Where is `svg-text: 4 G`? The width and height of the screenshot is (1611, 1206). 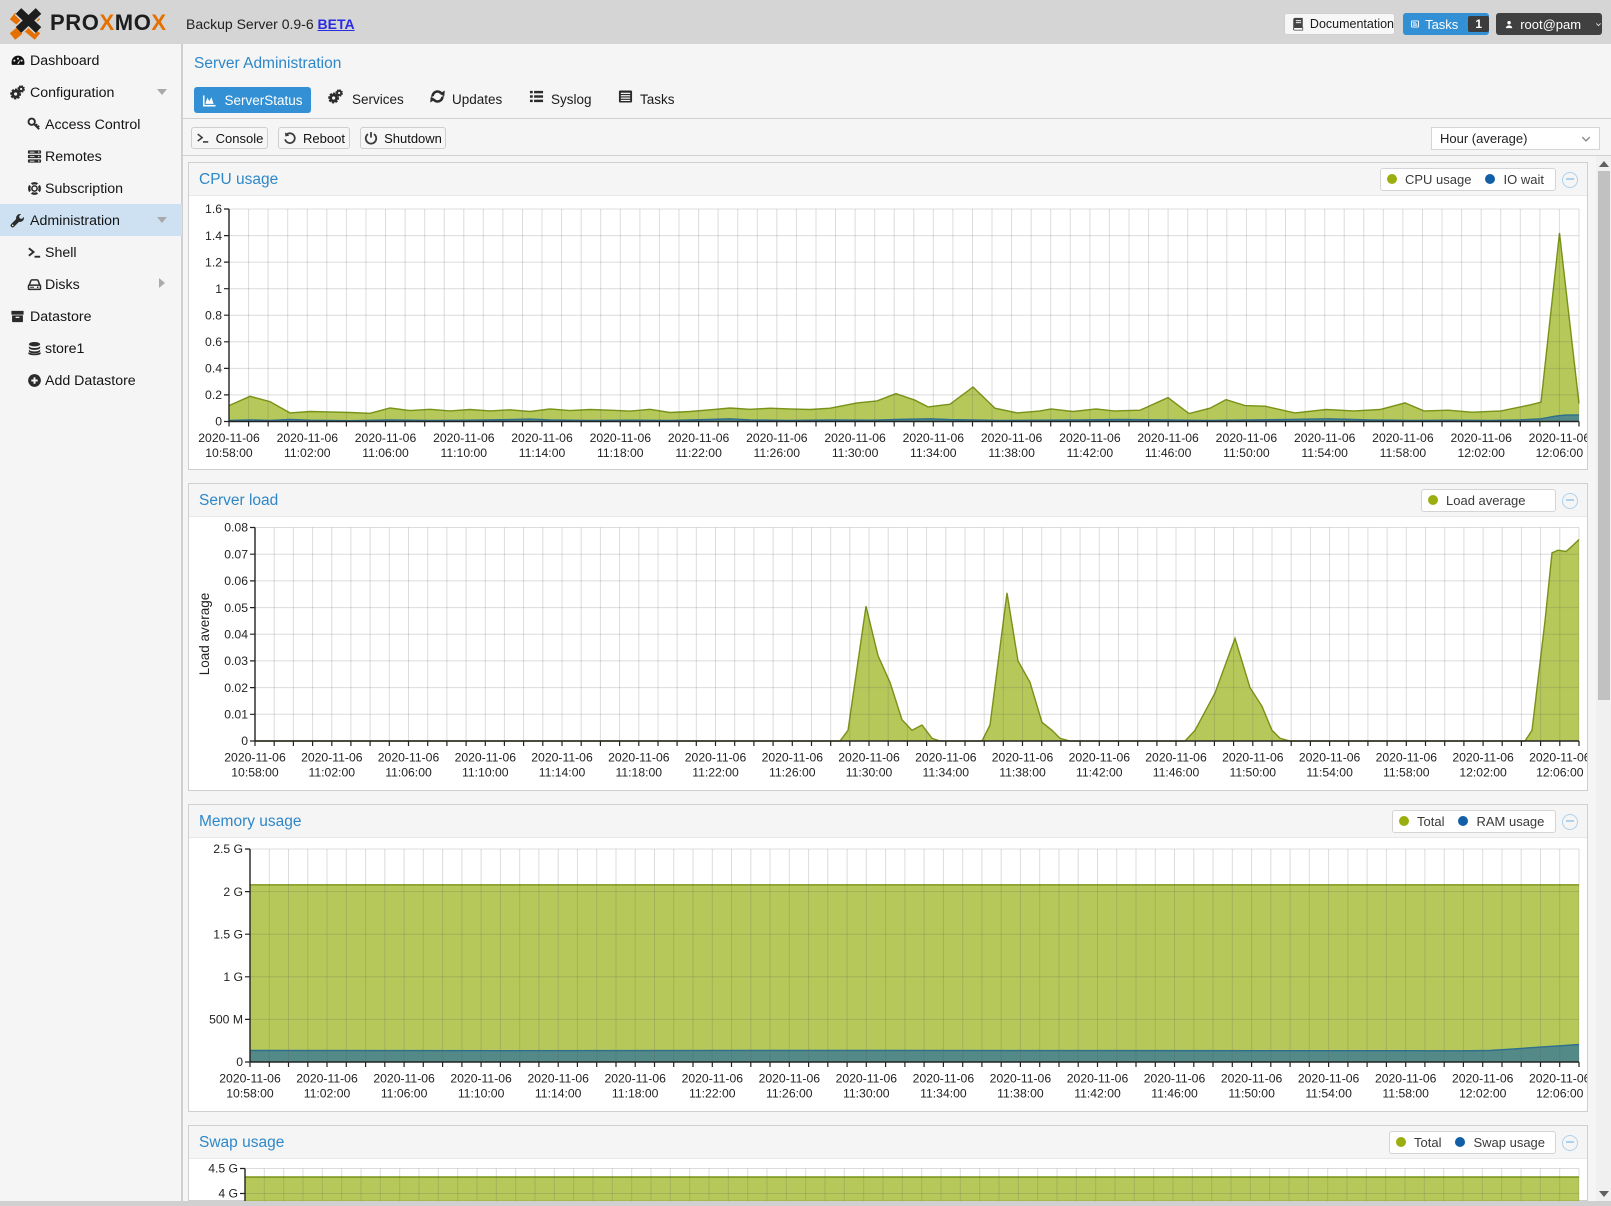 svg-text: 4 G is located at coordinates (228, 1194).